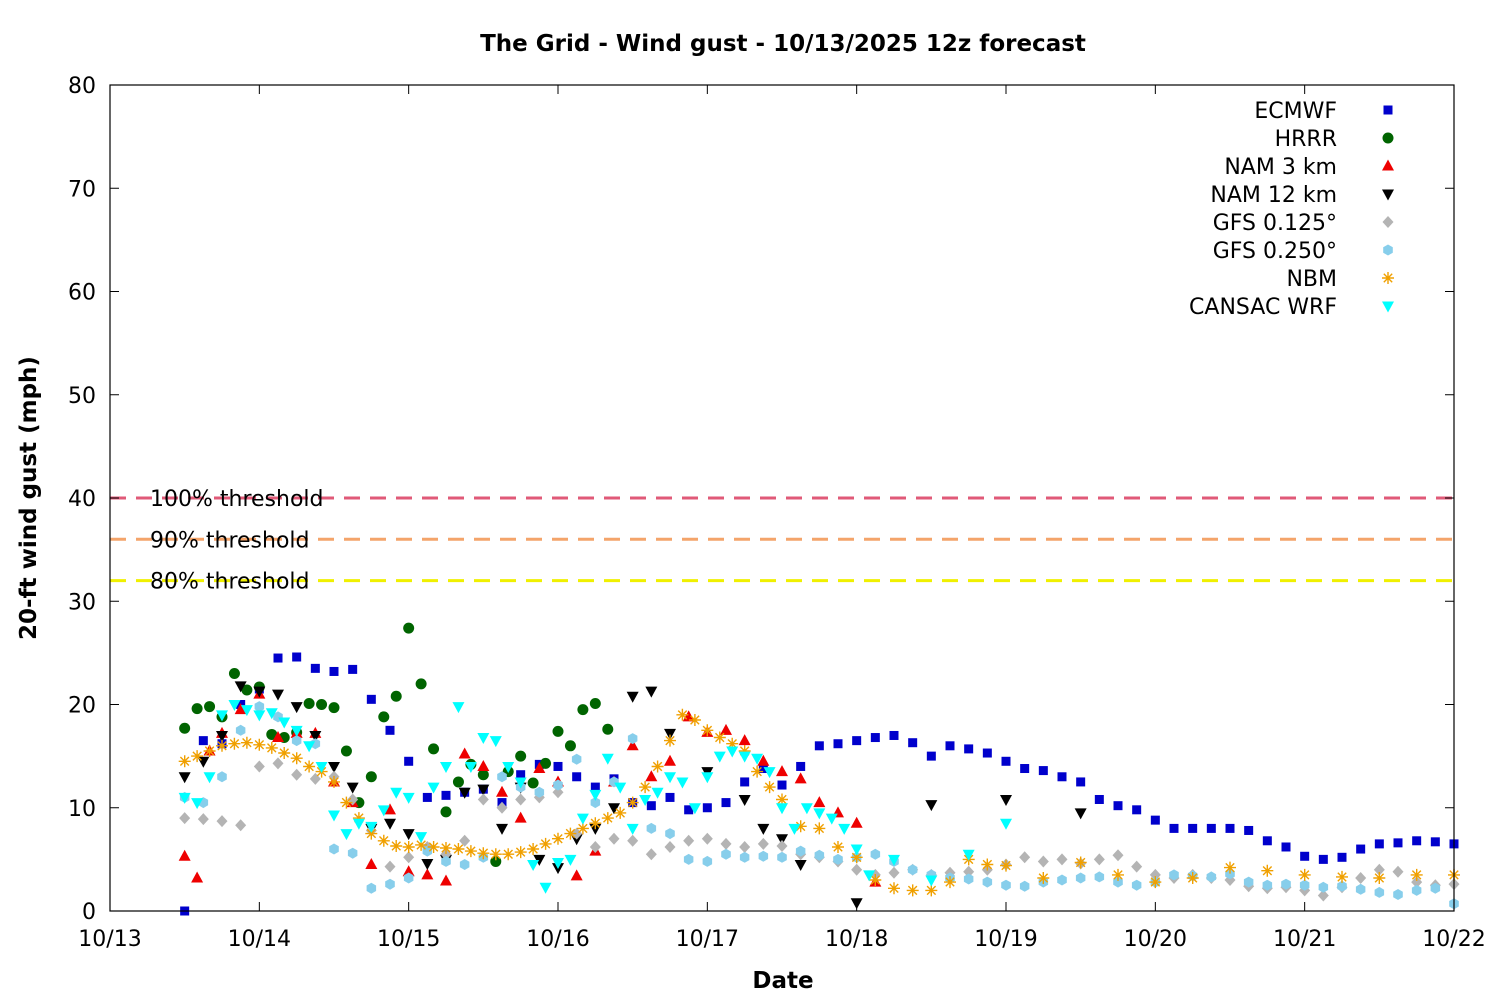 Image resolution: width=1500 pixels, height=1000 pixels. Describe the element at coordinates (557, 939) in the screenshot. I see `x-tick-label: 10/16` at that location.